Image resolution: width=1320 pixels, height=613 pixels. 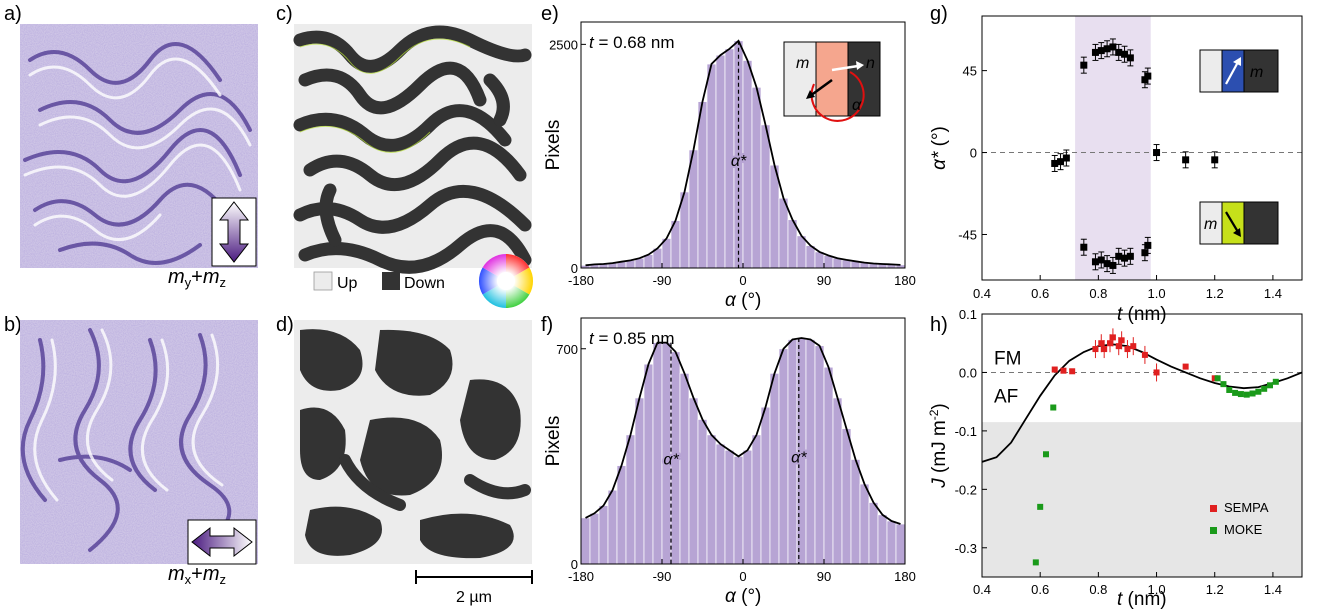 I want to click on af-label: AF, so click(x=1006, y=396).